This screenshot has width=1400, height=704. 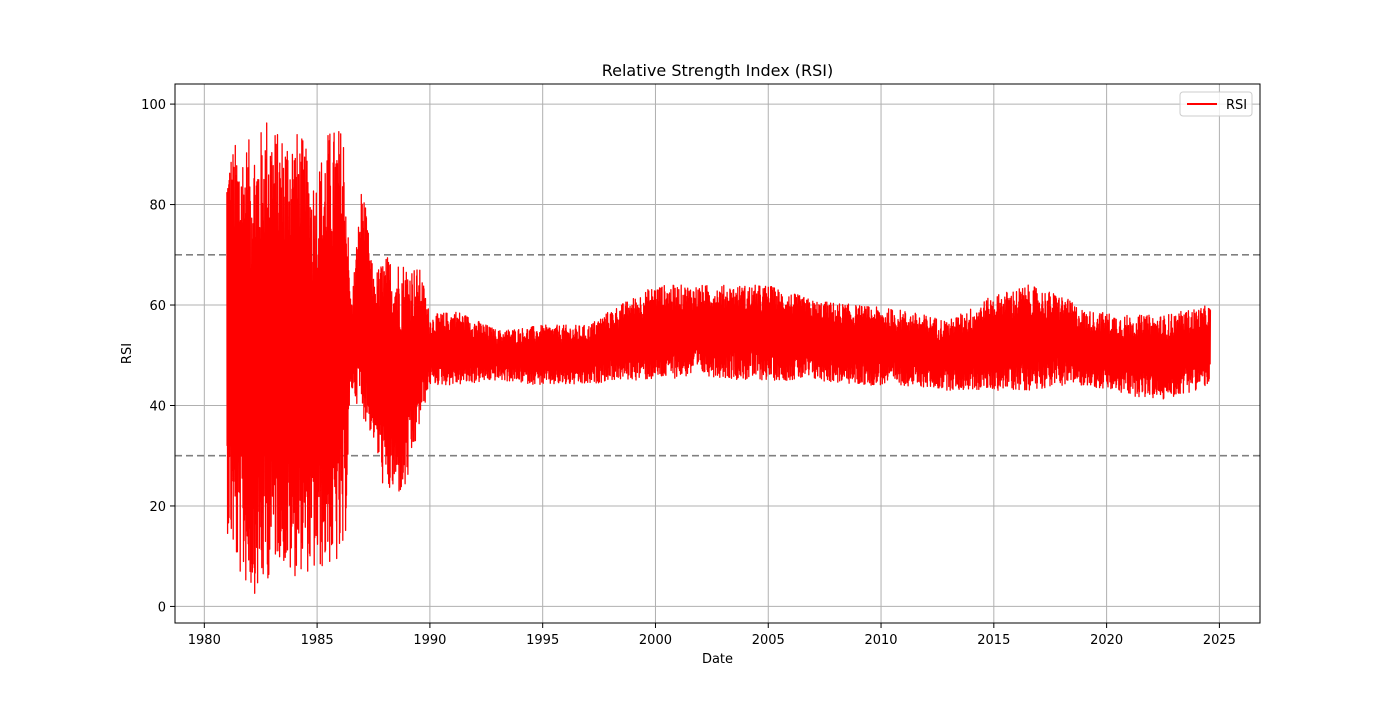 What do you see at coordinates (880, 640) in the screenshot?
I see `x-tick-label: 2010` at bounding box center [880, 640].